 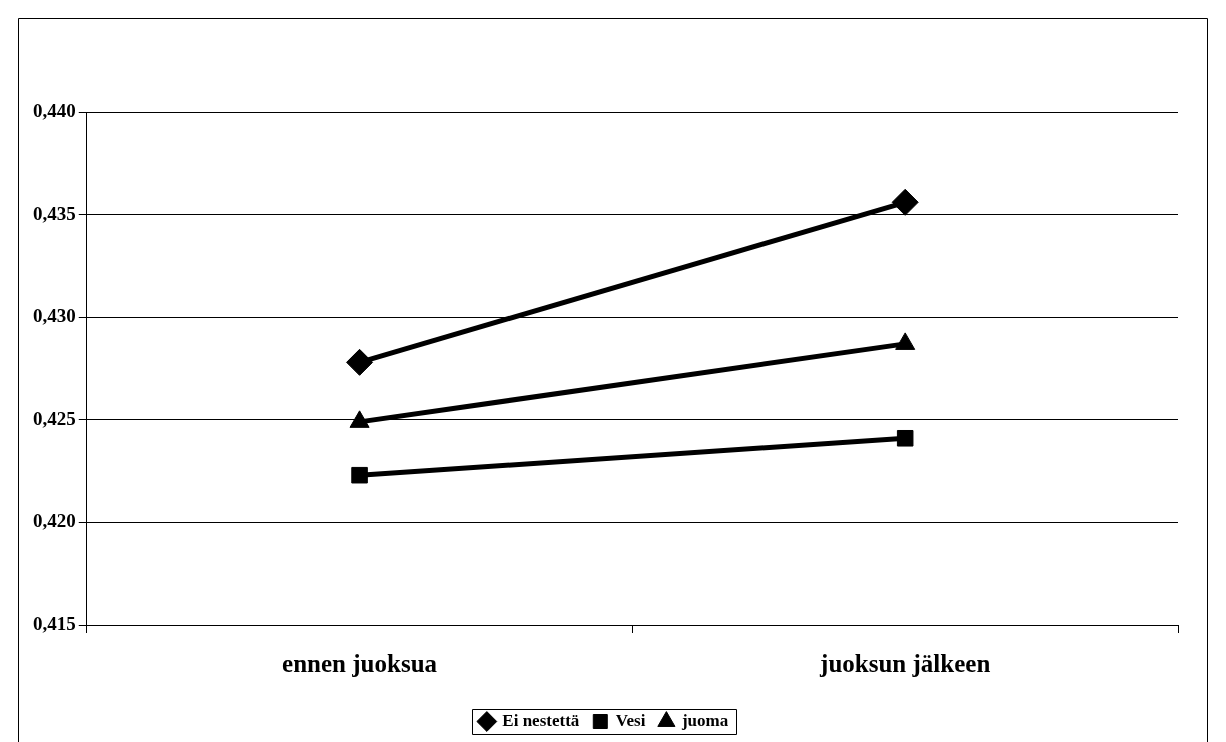 I want to click on y-tick-label: 0,435, so click(x=54, y=213).